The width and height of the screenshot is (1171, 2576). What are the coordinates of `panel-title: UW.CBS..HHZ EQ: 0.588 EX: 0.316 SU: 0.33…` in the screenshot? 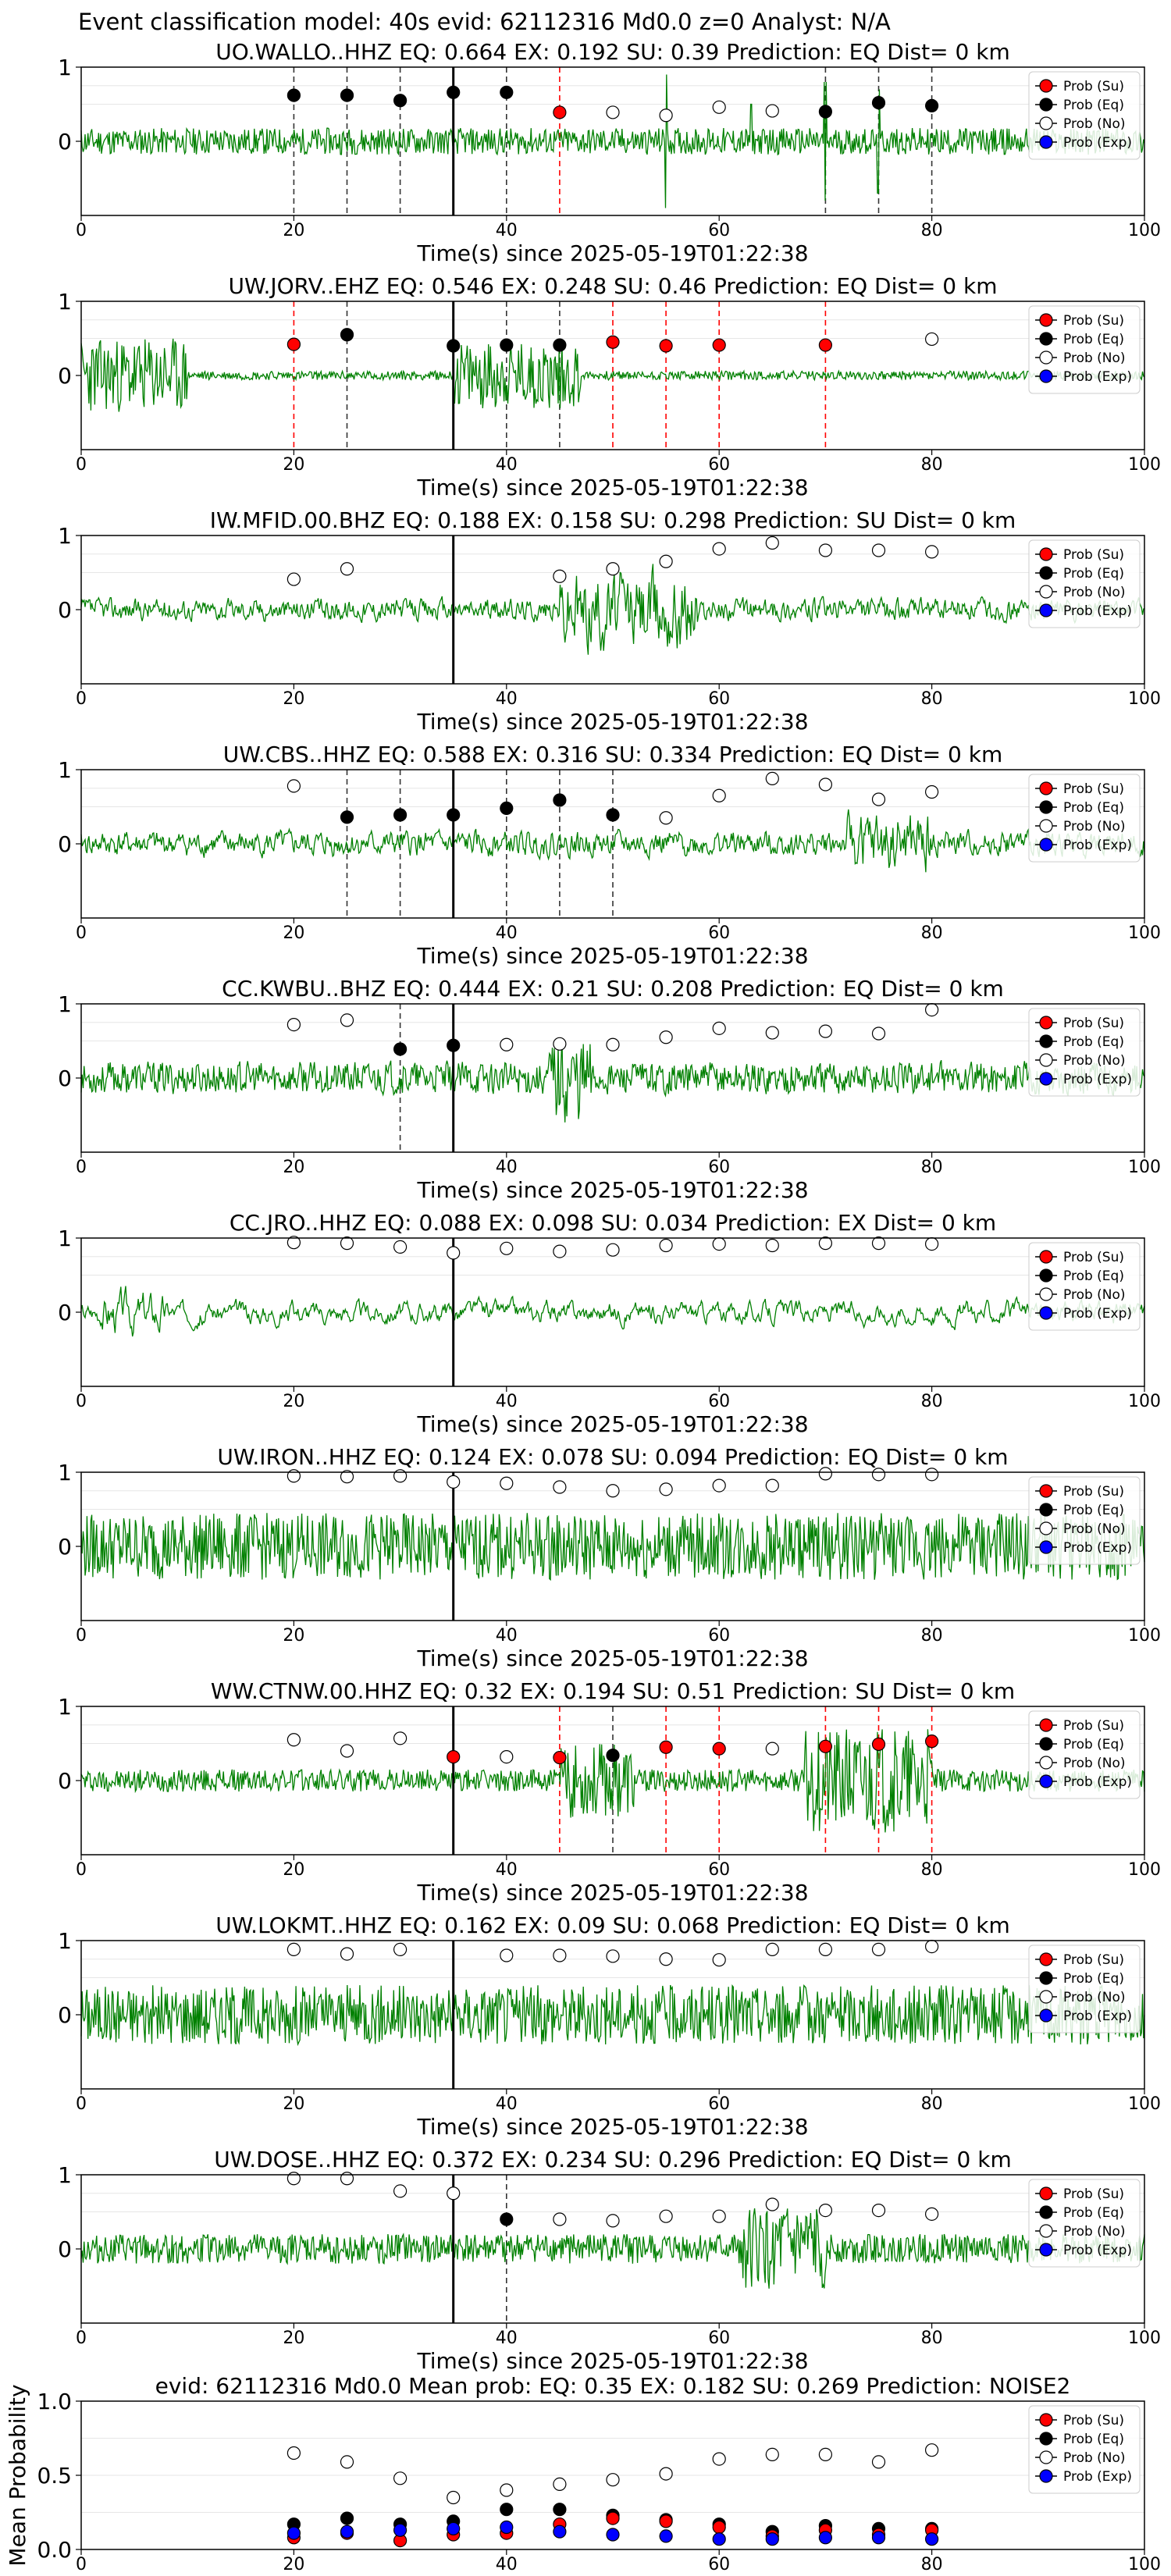 It's located at (612, 754).